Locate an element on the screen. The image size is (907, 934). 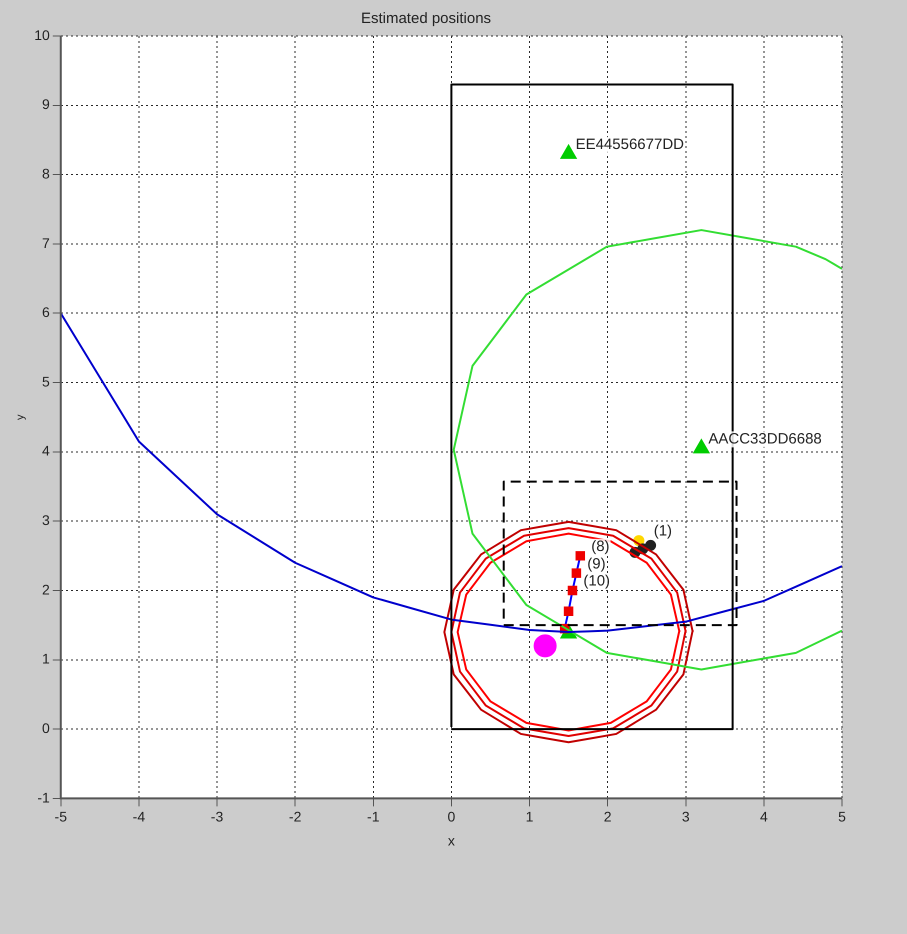
y-tick-label: 5 is located at coordinates (46, 381).